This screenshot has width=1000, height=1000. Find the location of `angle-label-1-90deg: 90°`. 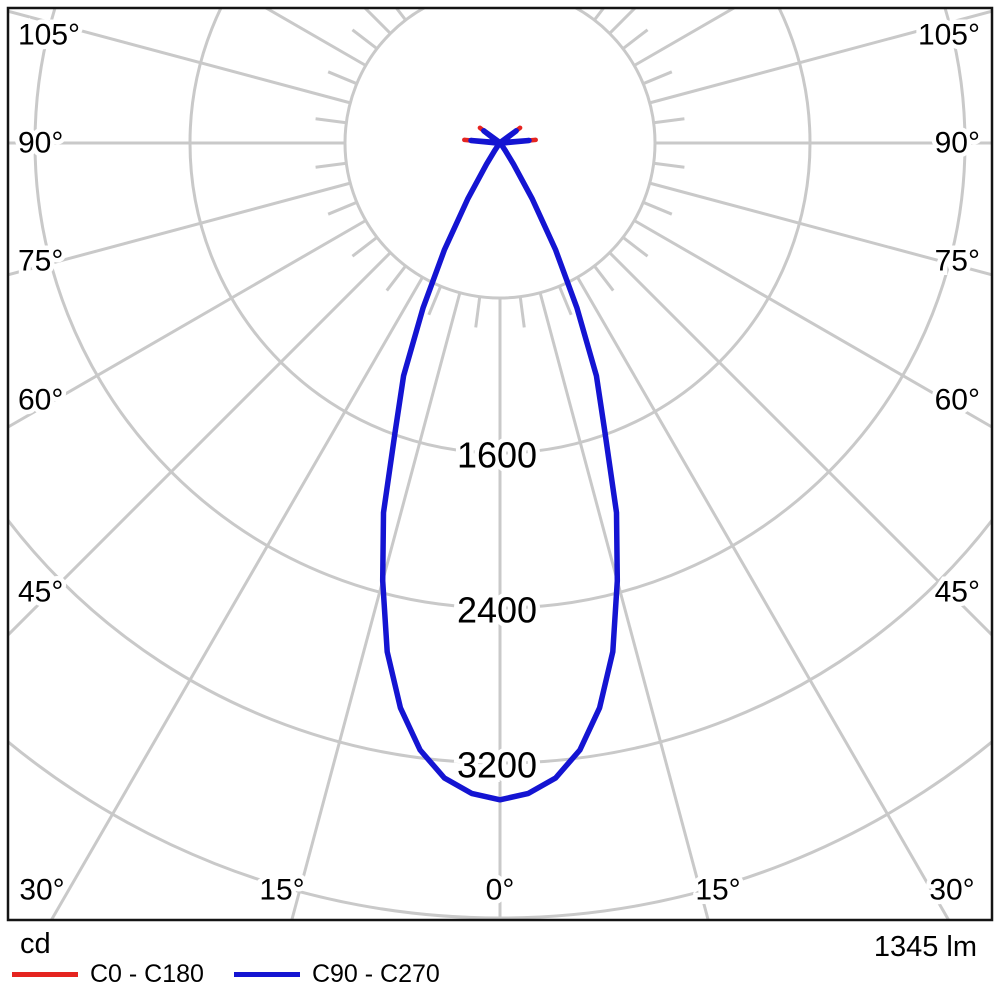

angle-label-1-90deg: 90° is located at coordinates (40, 143).